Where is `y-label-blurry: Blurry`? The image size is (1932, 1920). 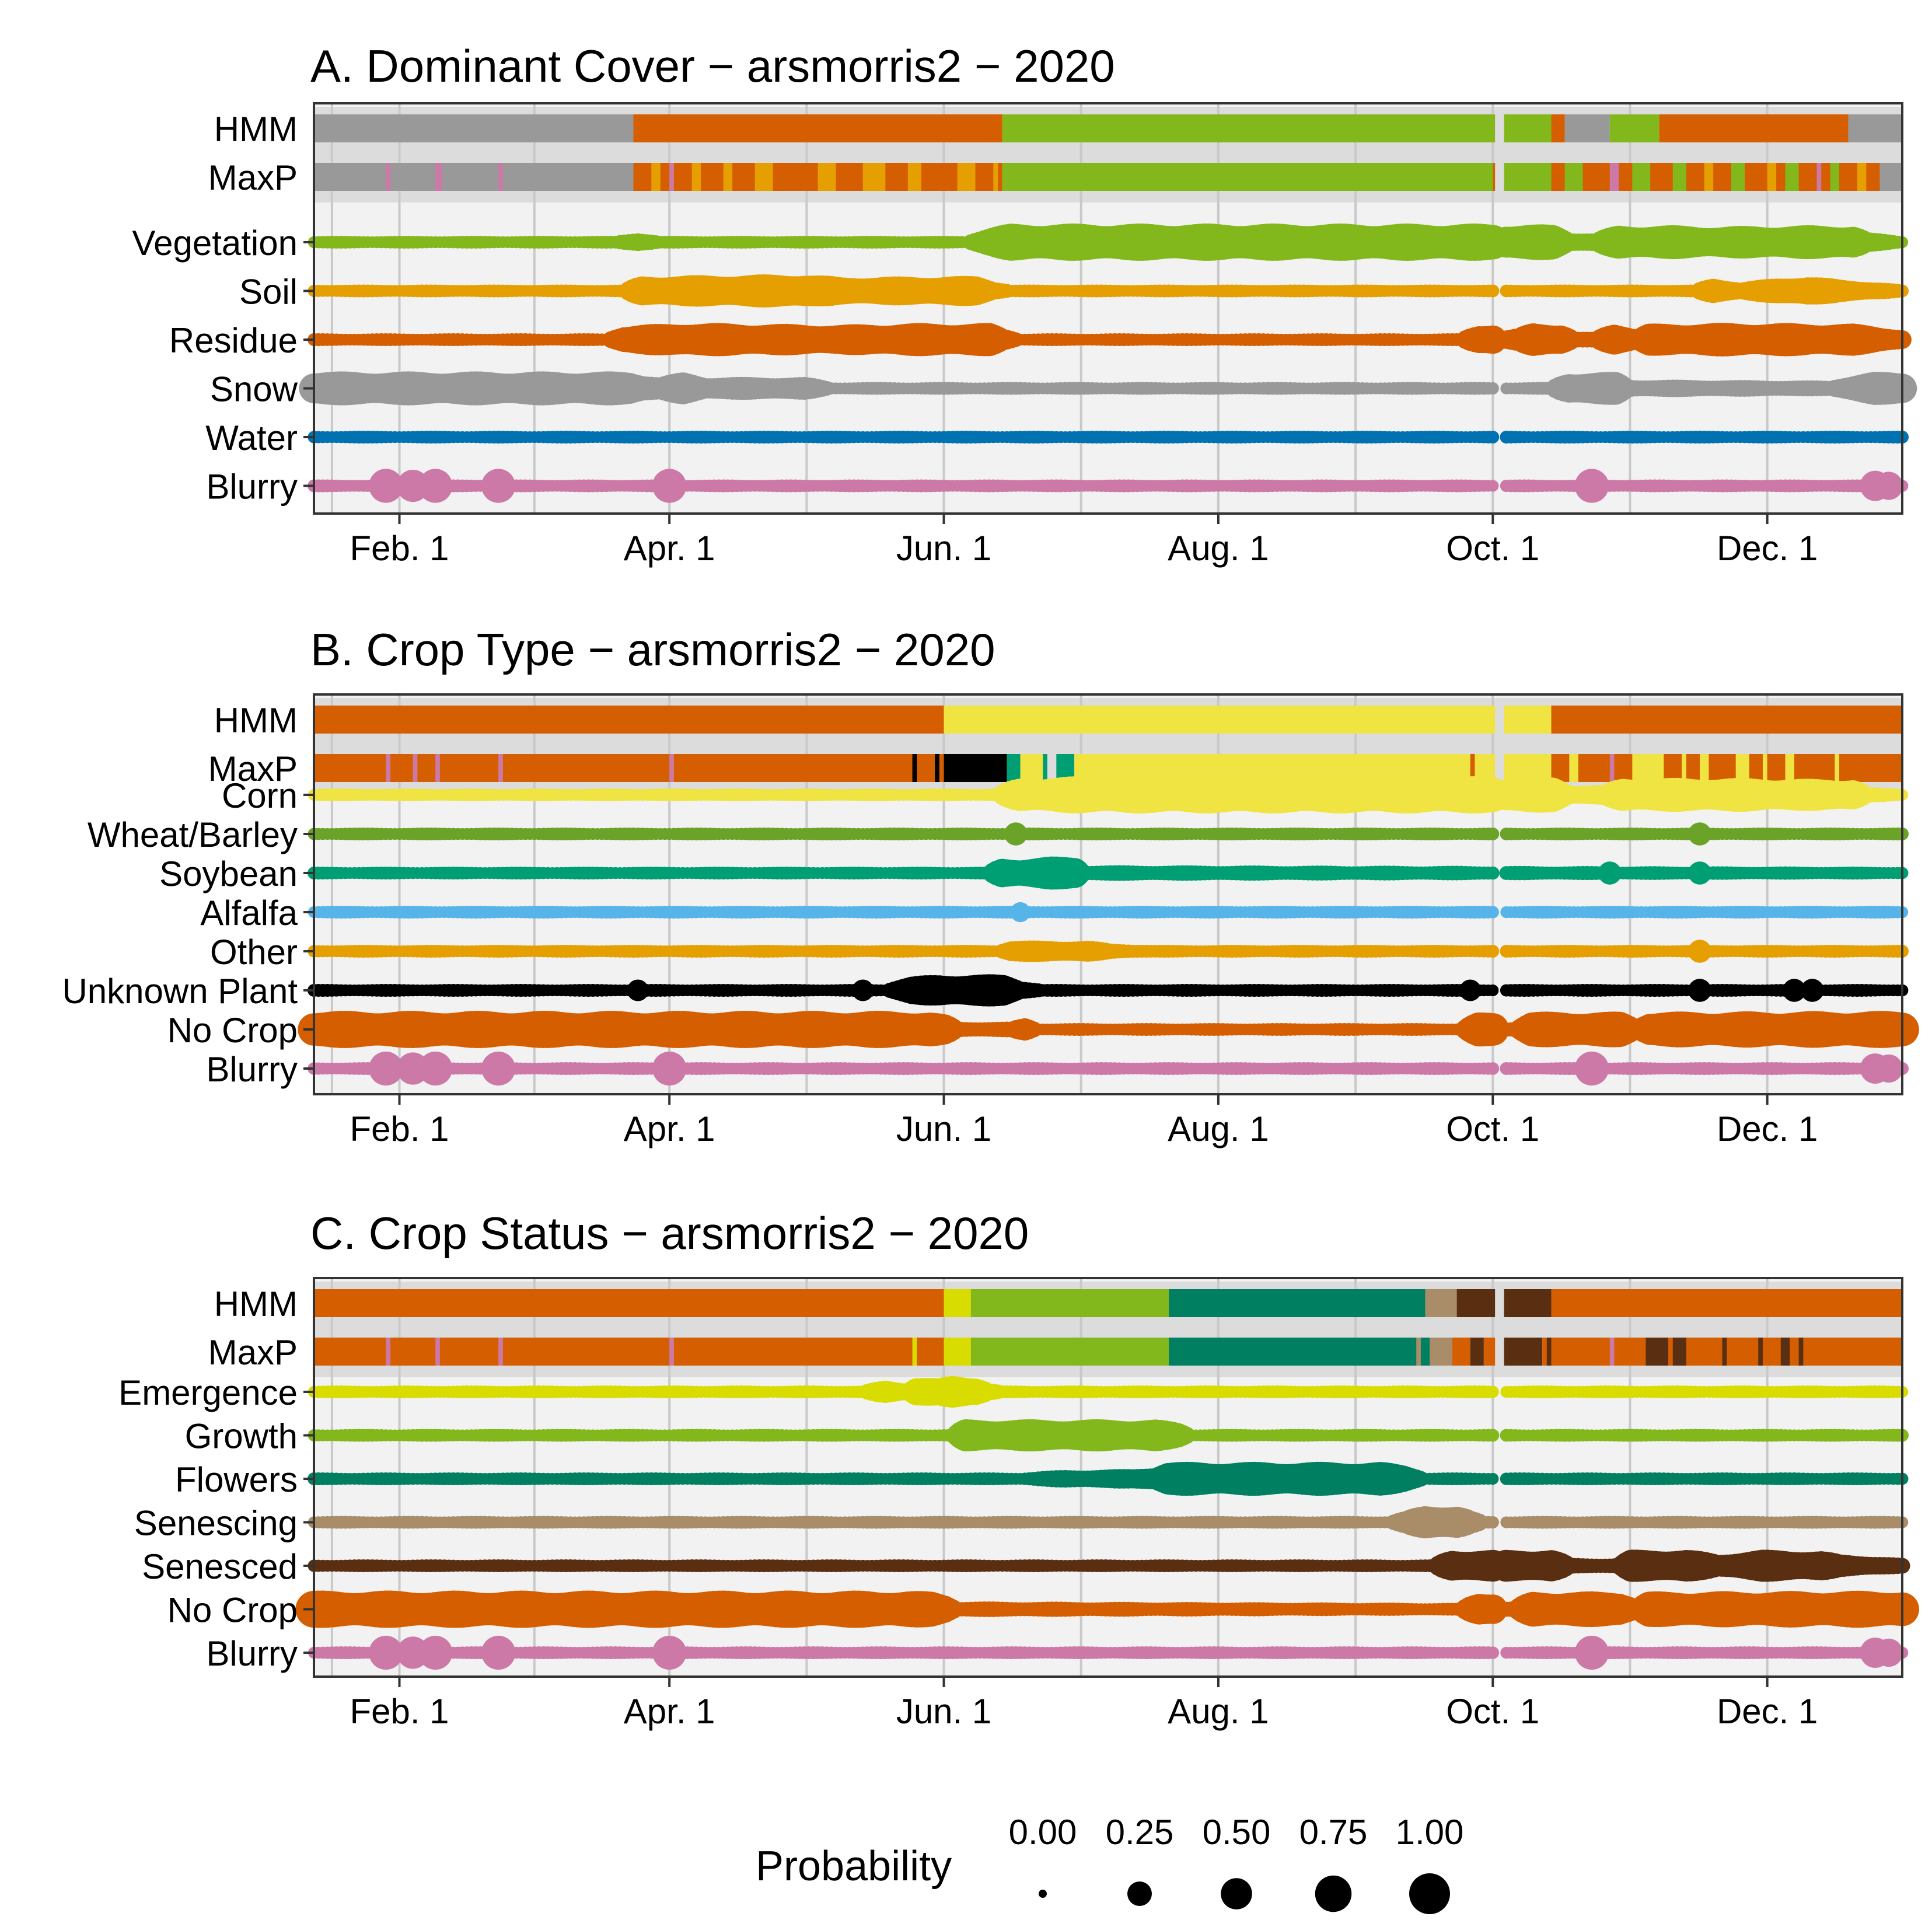
y-label-blurry: Blurry is located at coordinates (252, 487).